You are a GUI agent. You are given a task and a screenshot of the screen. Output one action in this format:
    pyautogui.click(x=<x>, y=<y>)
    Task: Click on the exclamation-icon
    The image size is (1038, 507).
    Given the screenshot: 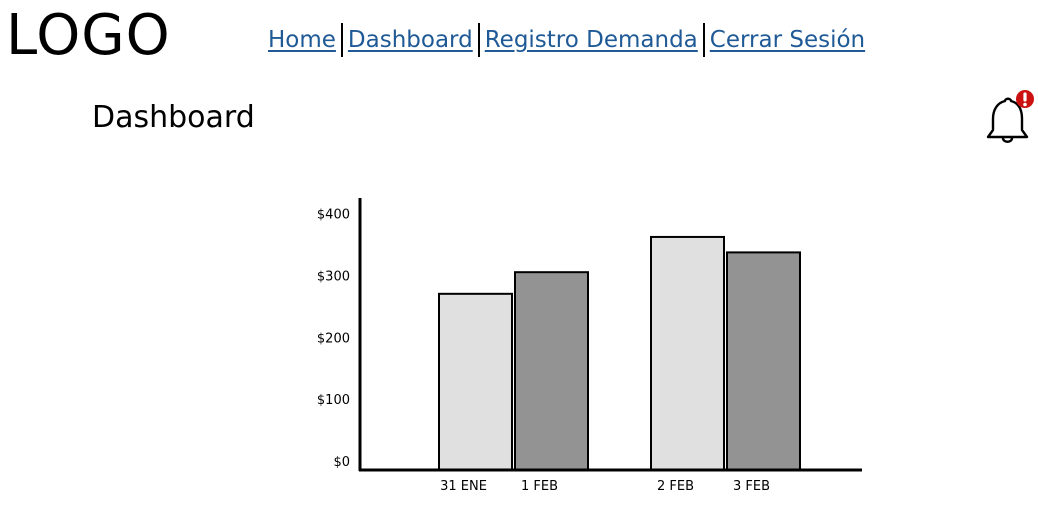 What is the action you would take?
    pyautogui.click(x=1025, y=99)
    